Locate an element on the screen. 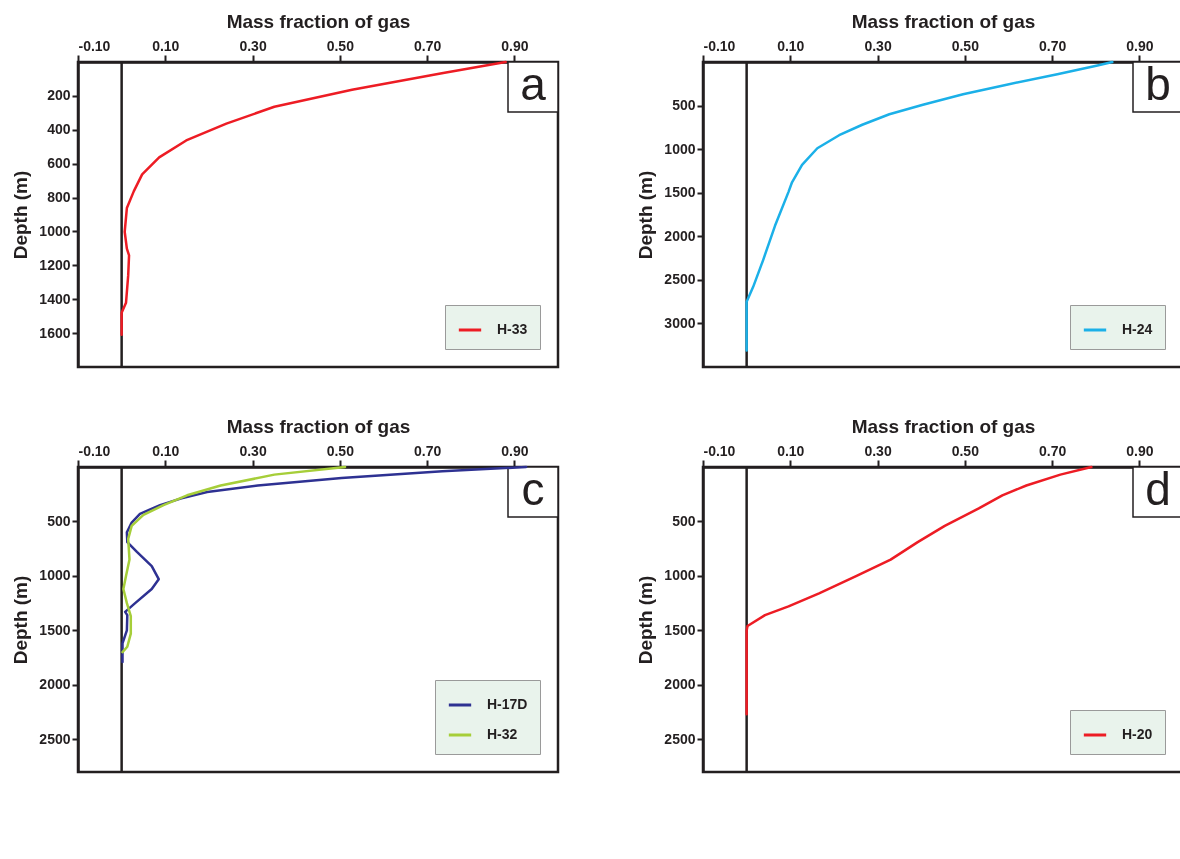 This screenshot has height=859, width=1180. y-tick-label: 400 is located at coordinates (59, 129).